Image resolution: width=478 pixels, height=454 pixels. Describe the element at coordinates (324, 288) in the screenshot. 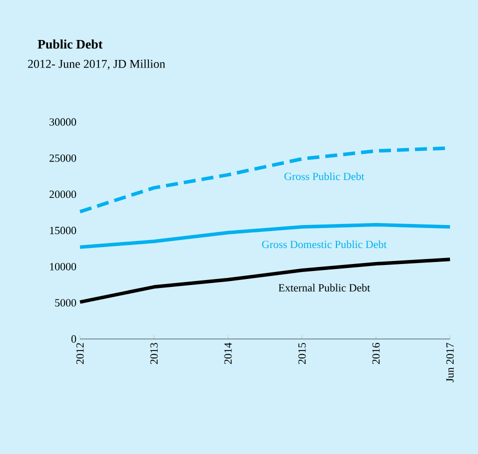

I see `series-label: External Public Debt` at that location.